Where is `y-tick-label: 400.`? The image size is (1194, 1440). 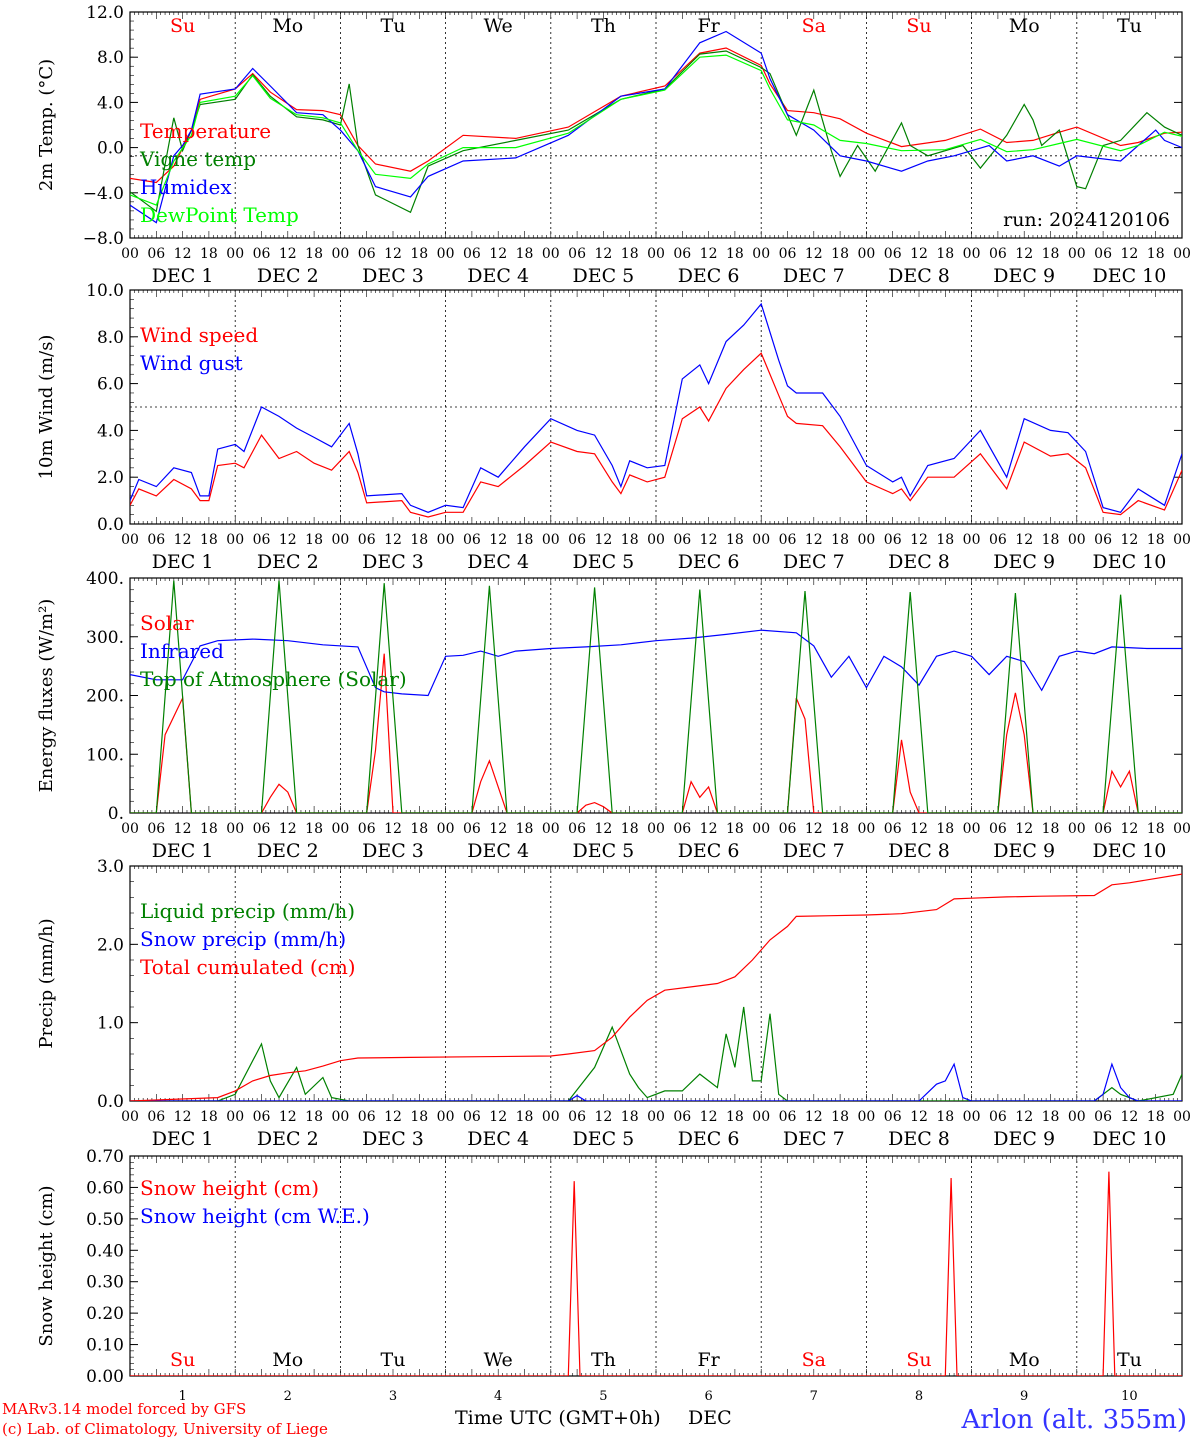
y-tick-label: 400. is located at coordinates (105, 579).